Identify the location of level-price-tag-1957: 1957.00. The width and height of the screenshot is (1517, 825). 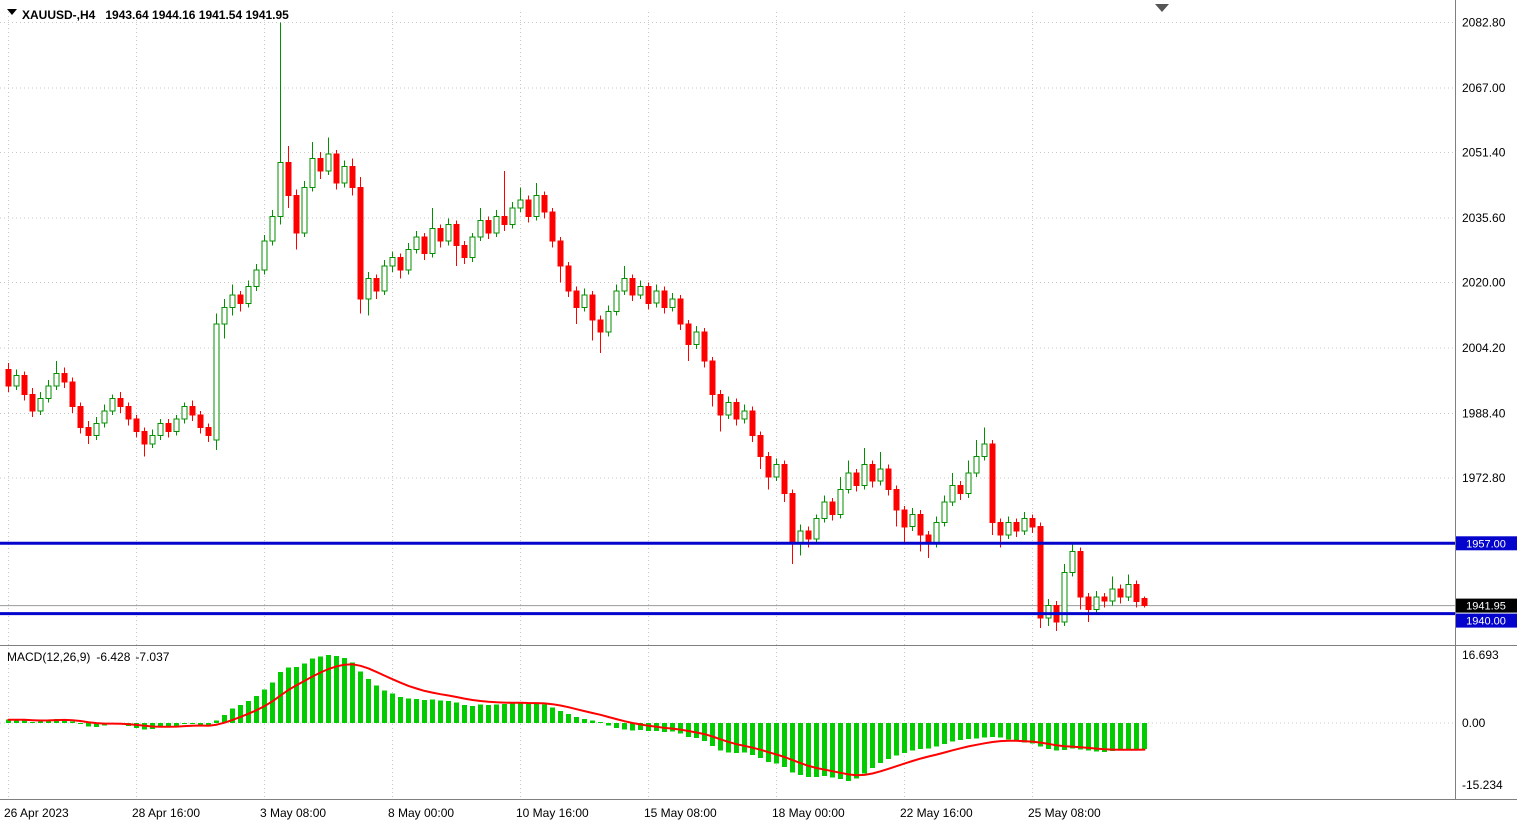
(1486, 543).